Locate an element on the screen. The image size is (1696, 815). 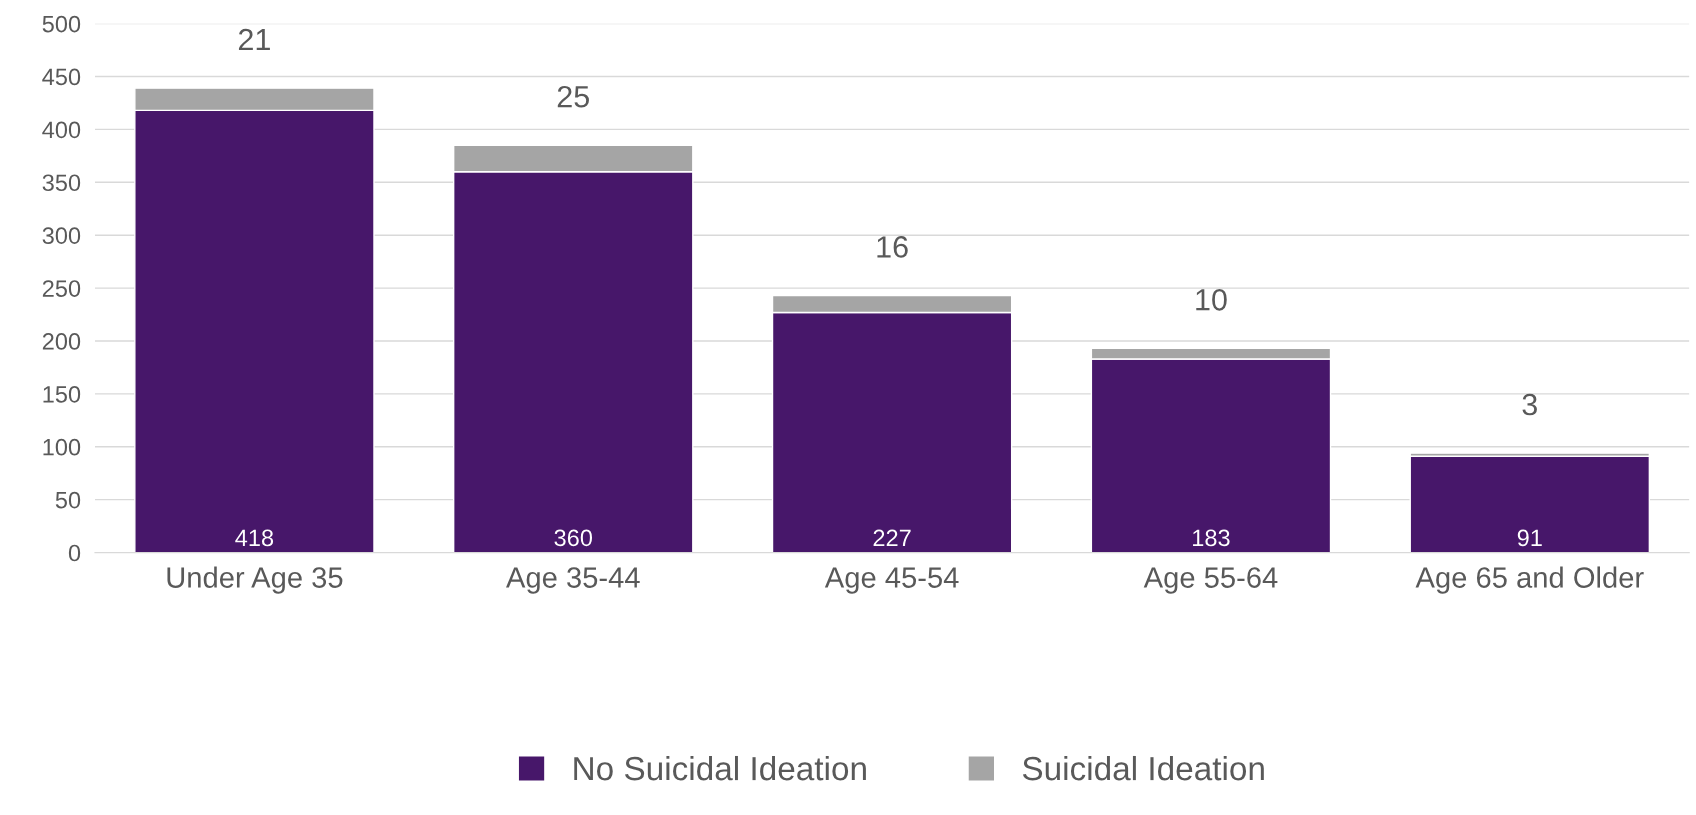
y-tick-label: 0 is located at coordinates (74, 553).